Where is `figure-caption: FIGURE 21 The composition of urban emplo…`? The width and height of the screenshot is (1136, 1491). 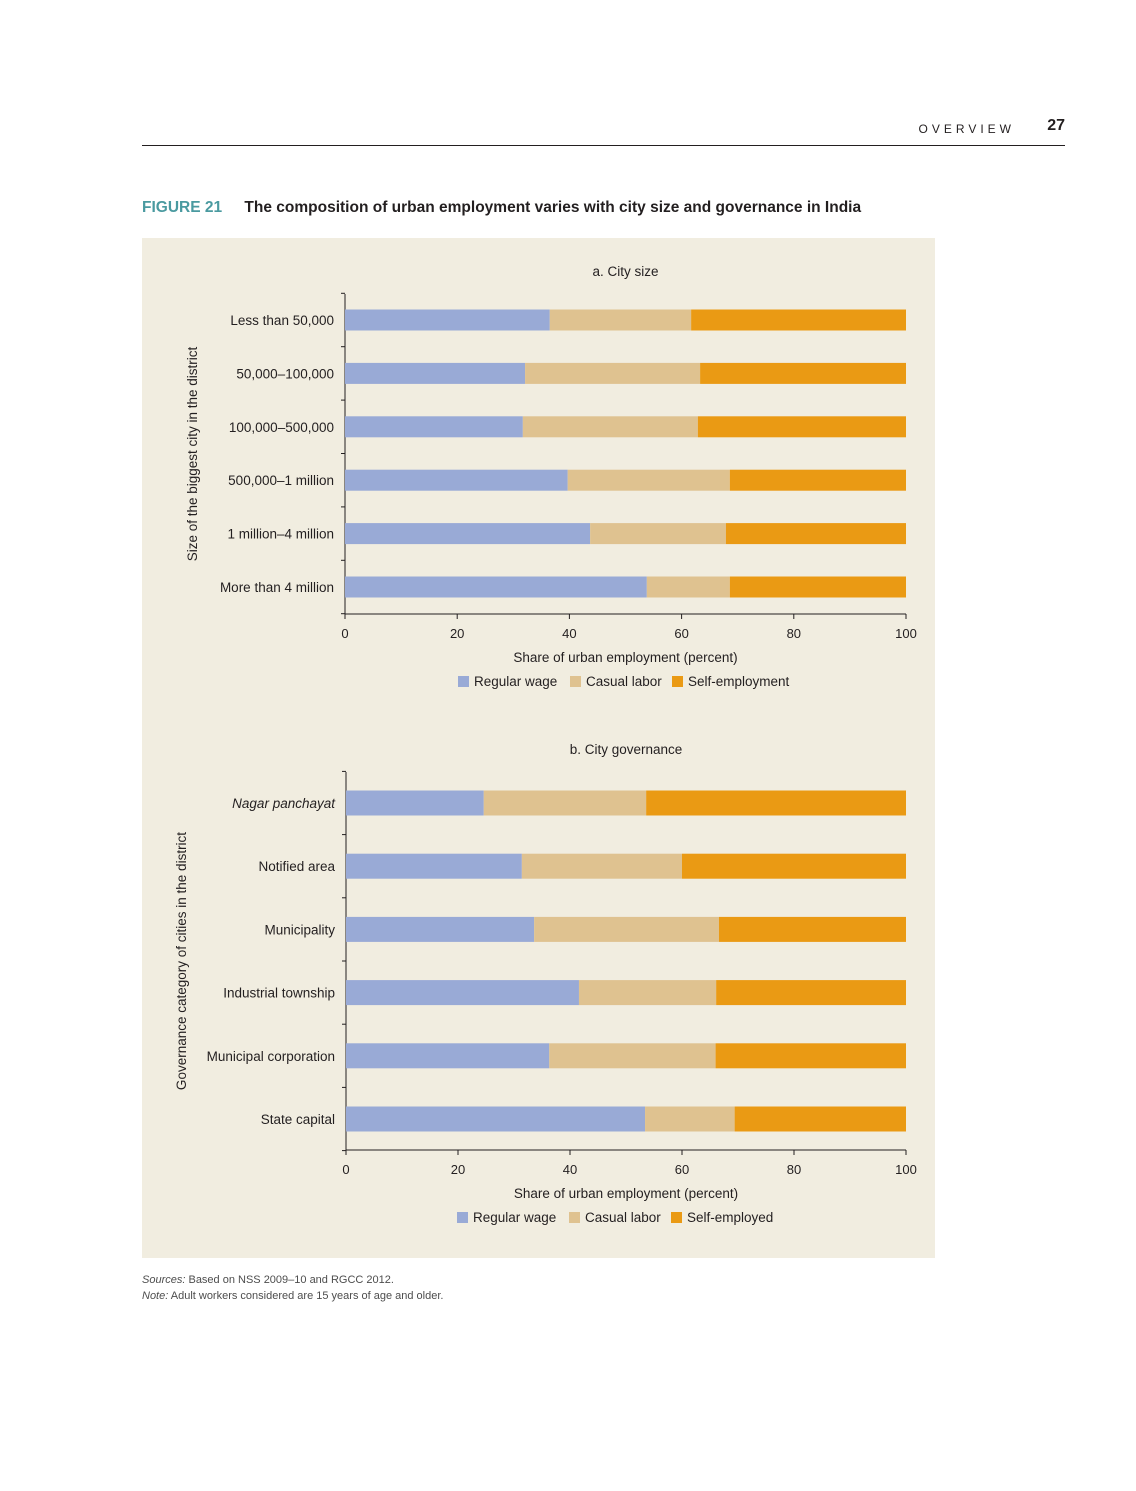
figure-caption: FIGURE 21 The composition of urban emplo… is located at coordinates (501, 208).